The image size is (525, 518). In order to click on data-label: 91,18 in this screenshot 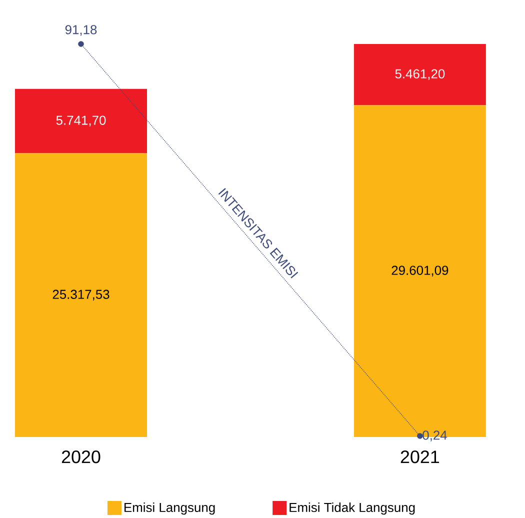, I will do `click(81, 30)`.